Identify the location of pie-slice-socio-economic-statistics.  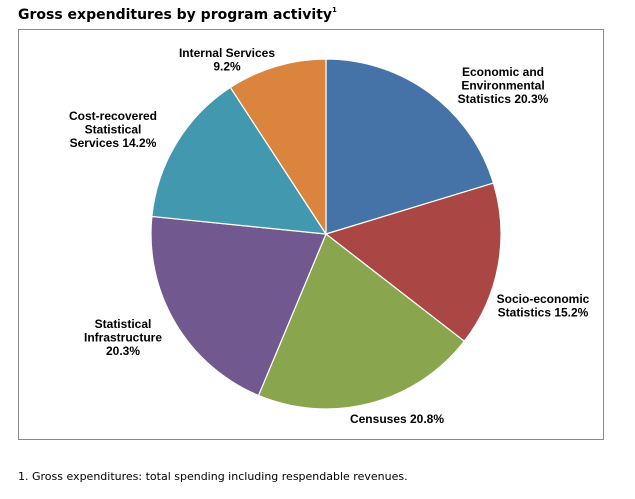
(413, 262).